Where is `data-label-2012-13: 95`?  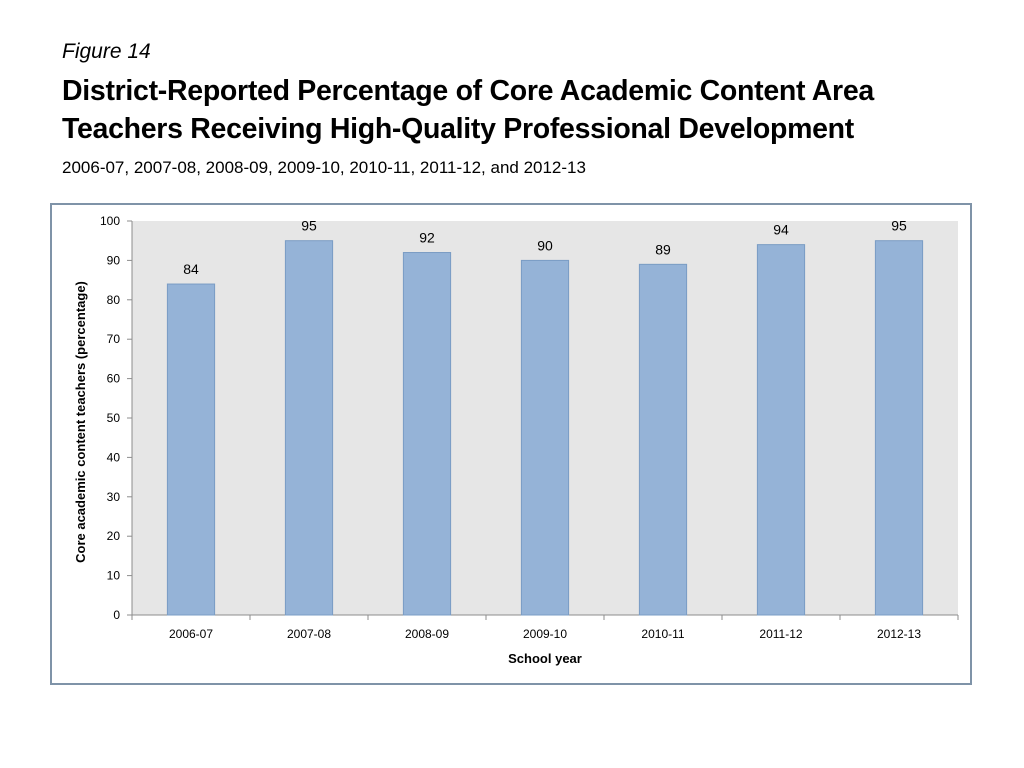
data-label-2012-13: 95 is located at coordinates (899, 226).